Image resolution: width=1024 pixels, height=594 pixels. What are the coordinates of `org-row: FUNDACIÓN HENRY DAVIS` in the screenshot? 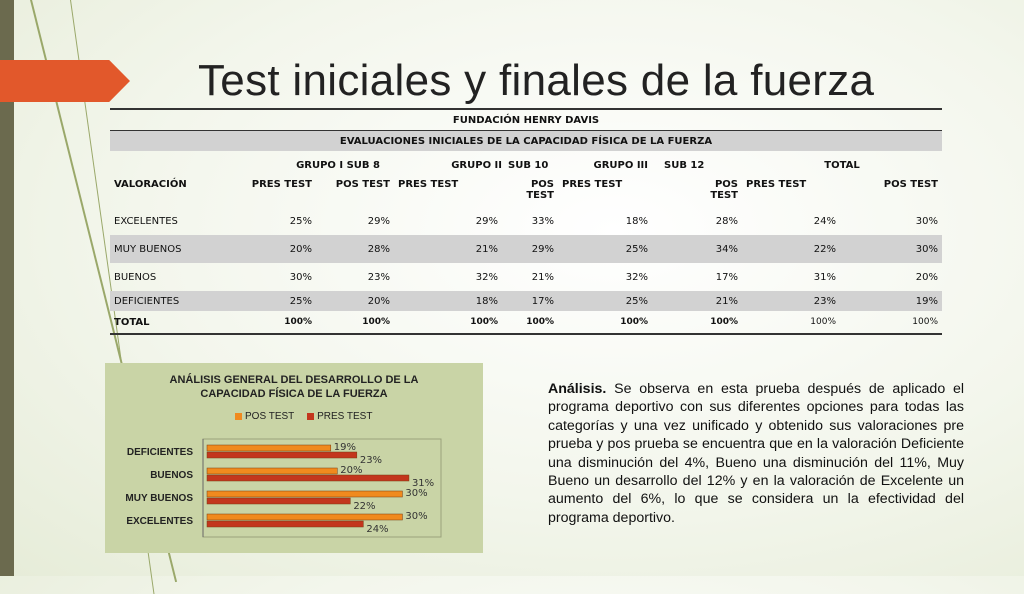 It's located at (526, 119).